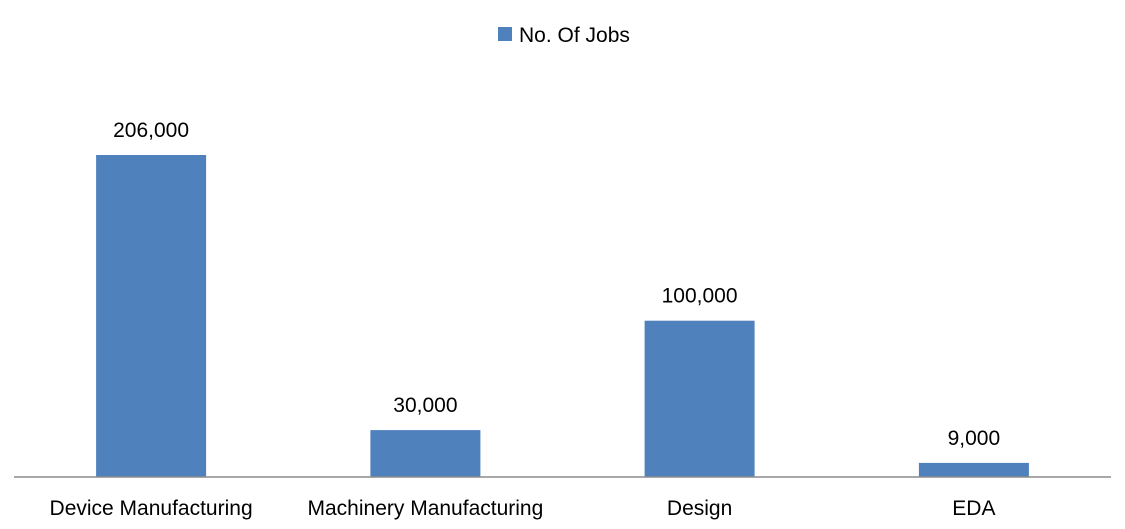 The height and width of the screenshot is (529, 1125). Describe the element at coordinates (151, 130) in the screenshot. I see `data-label-device-manufacturing: 206,000` at that location.